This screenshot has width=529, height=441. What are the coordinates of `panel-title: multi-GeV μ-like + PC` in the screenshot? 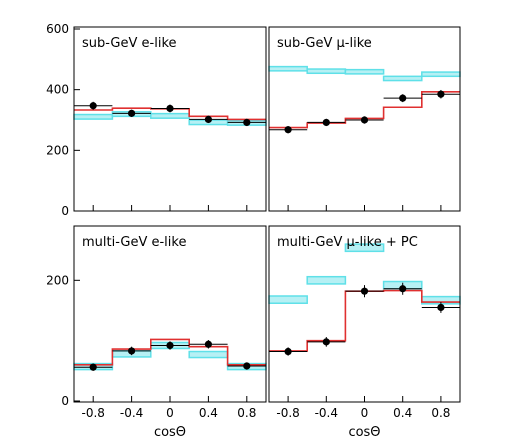 It's located at (347, 242).